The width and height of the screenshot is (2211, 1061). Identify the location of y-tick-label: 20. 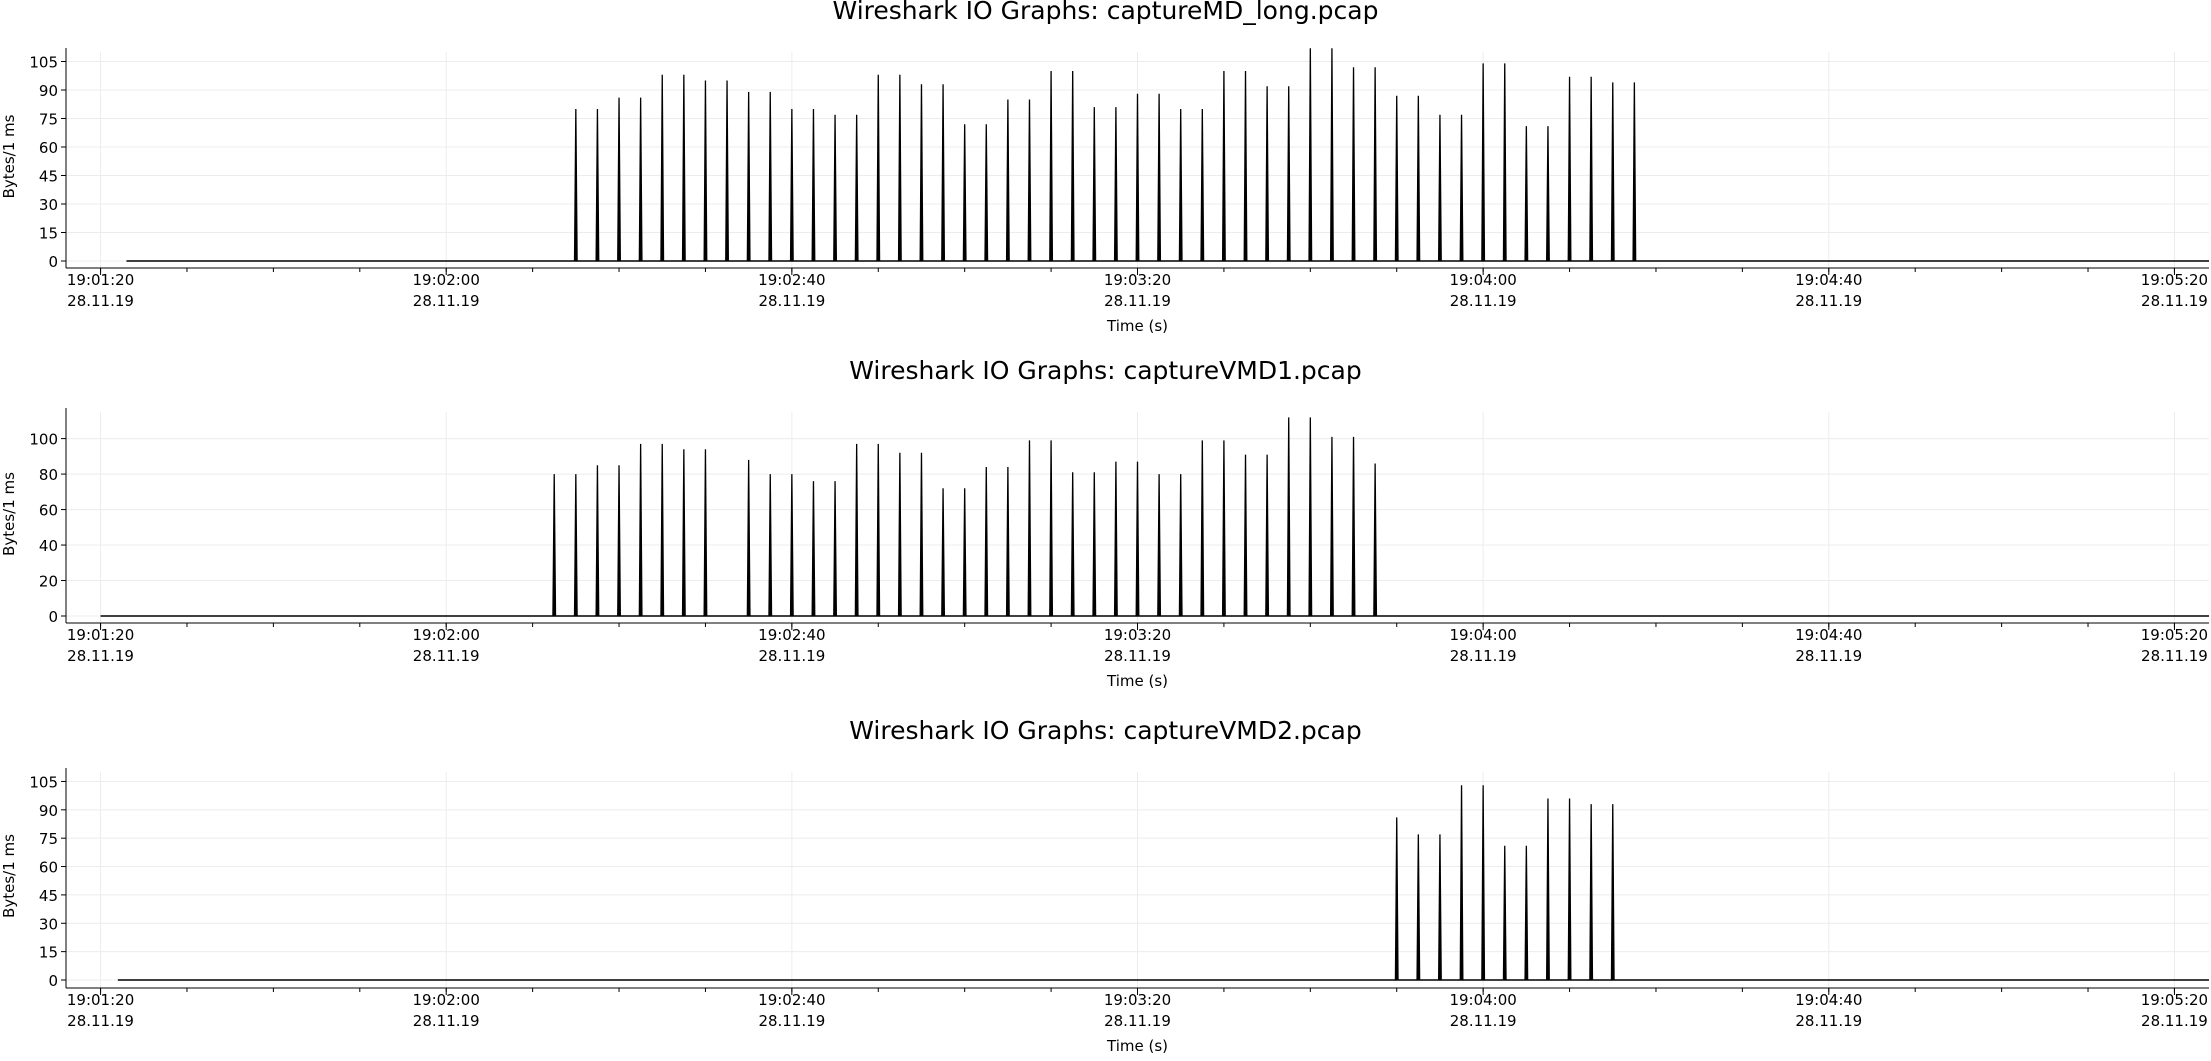
(48, 582).